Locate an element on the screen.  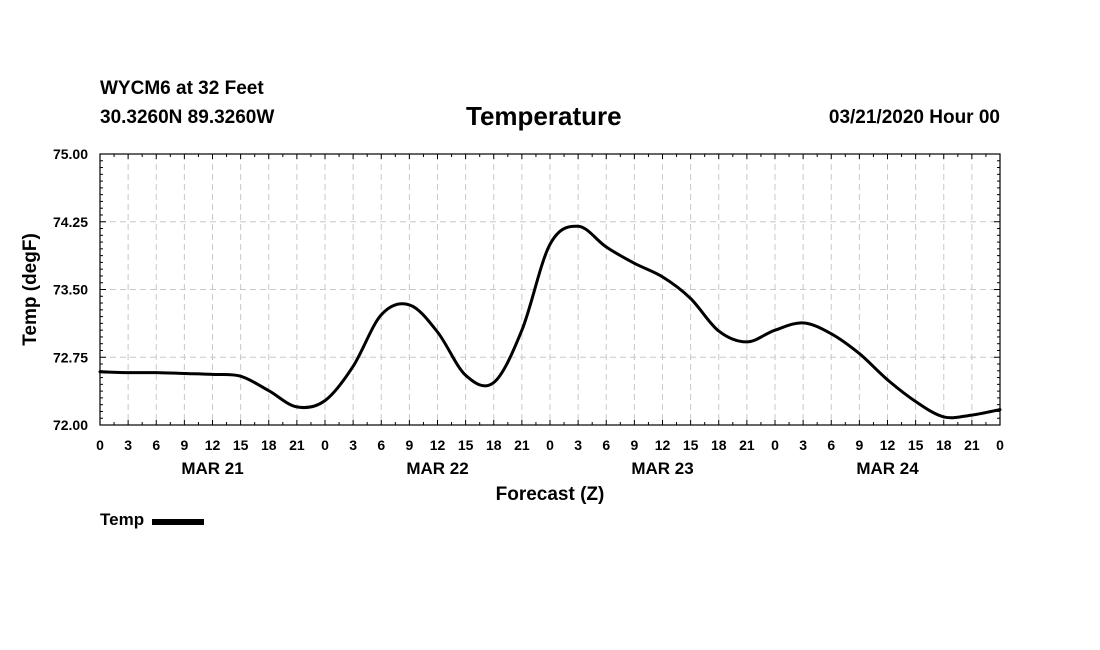
chart-title: Temperature is located at coordinates (544, 116).